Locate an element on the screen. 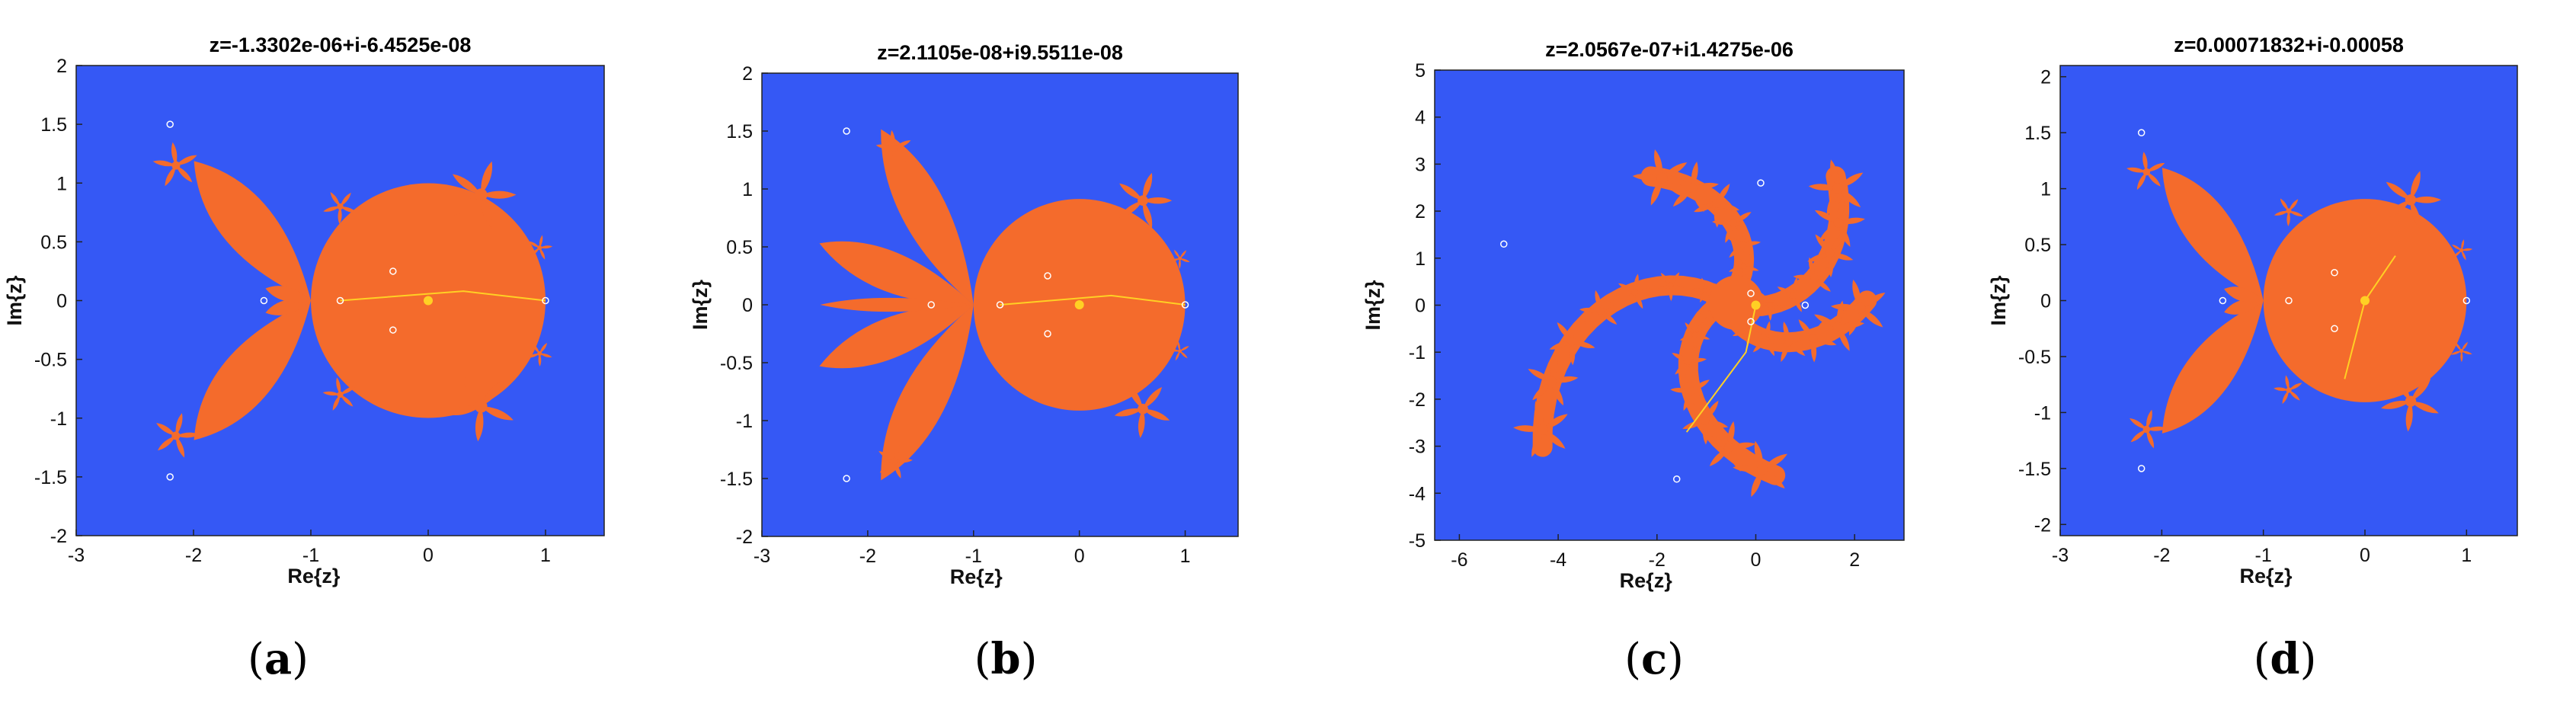  x-axis-label: Re{z} is located at coordinates (976, 576).